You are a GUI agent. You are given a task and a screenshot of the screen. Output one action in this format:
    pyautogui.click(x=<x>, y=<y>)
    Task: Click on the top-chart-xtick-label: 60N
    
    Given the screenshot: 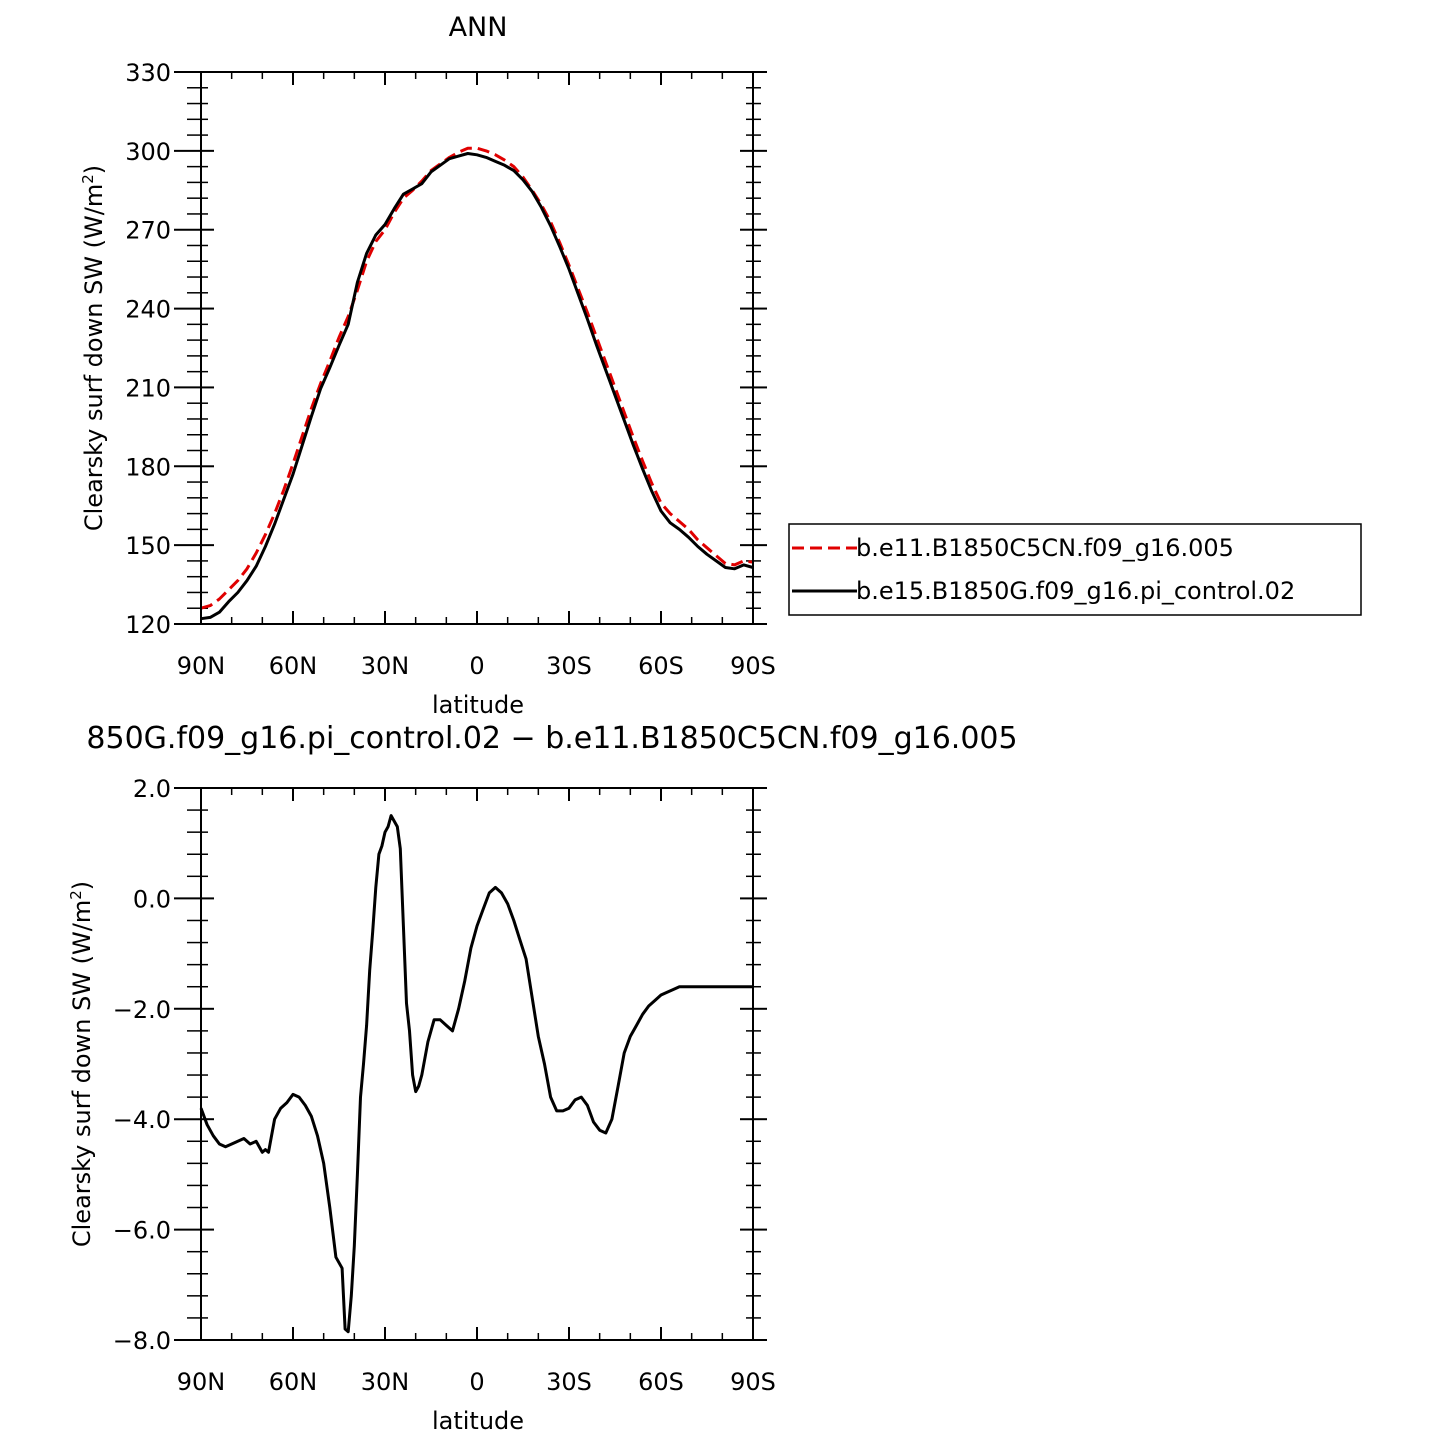 What is the action you would take?
    pyautogui.click(x=293, y=666)
    